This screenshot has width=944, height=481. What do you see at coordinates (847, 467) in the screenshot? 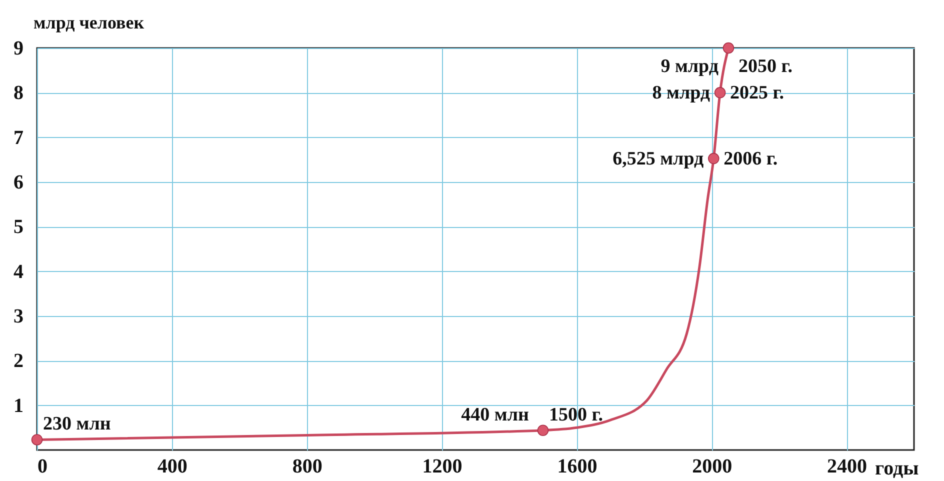
I see `x-tick-label: 2400` at bounding box center [847, 467].